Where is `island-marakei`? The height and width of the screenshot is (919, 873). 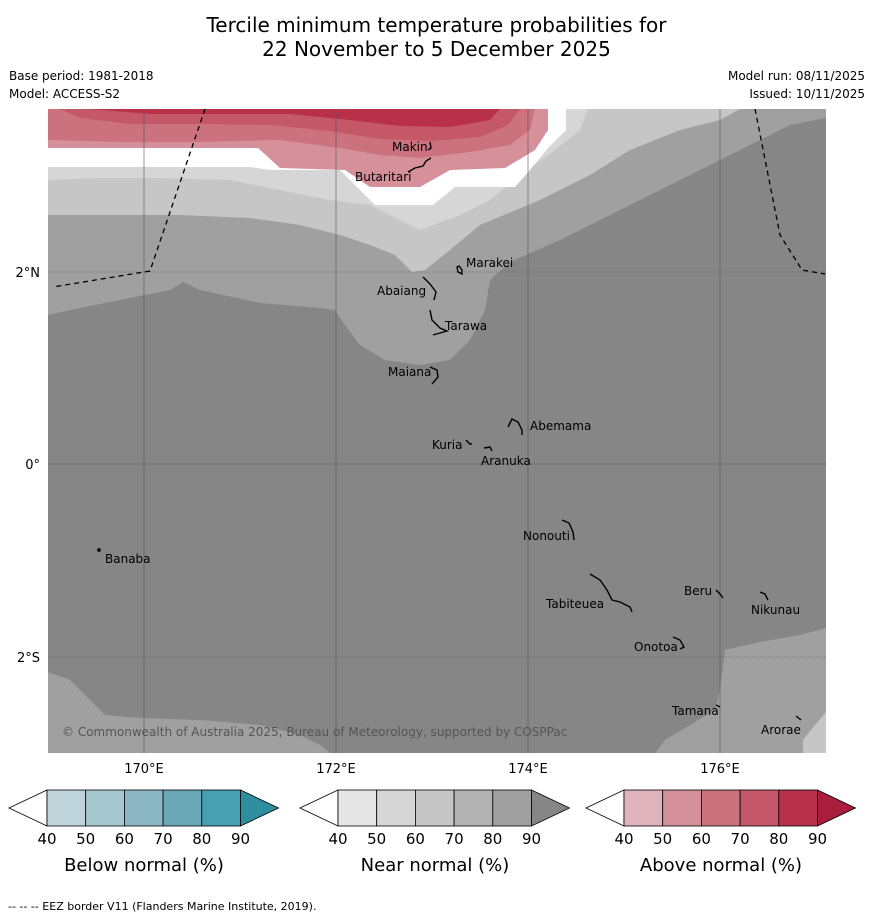
island-marakei is located at coordinates (459, 270).